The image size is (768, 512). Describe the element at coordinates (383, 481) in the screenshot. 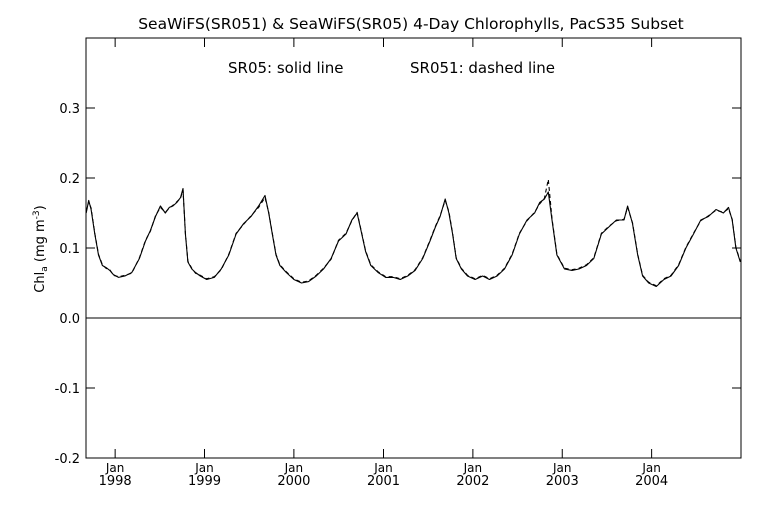

I see `x-tick-year-label: 2001` at that location.